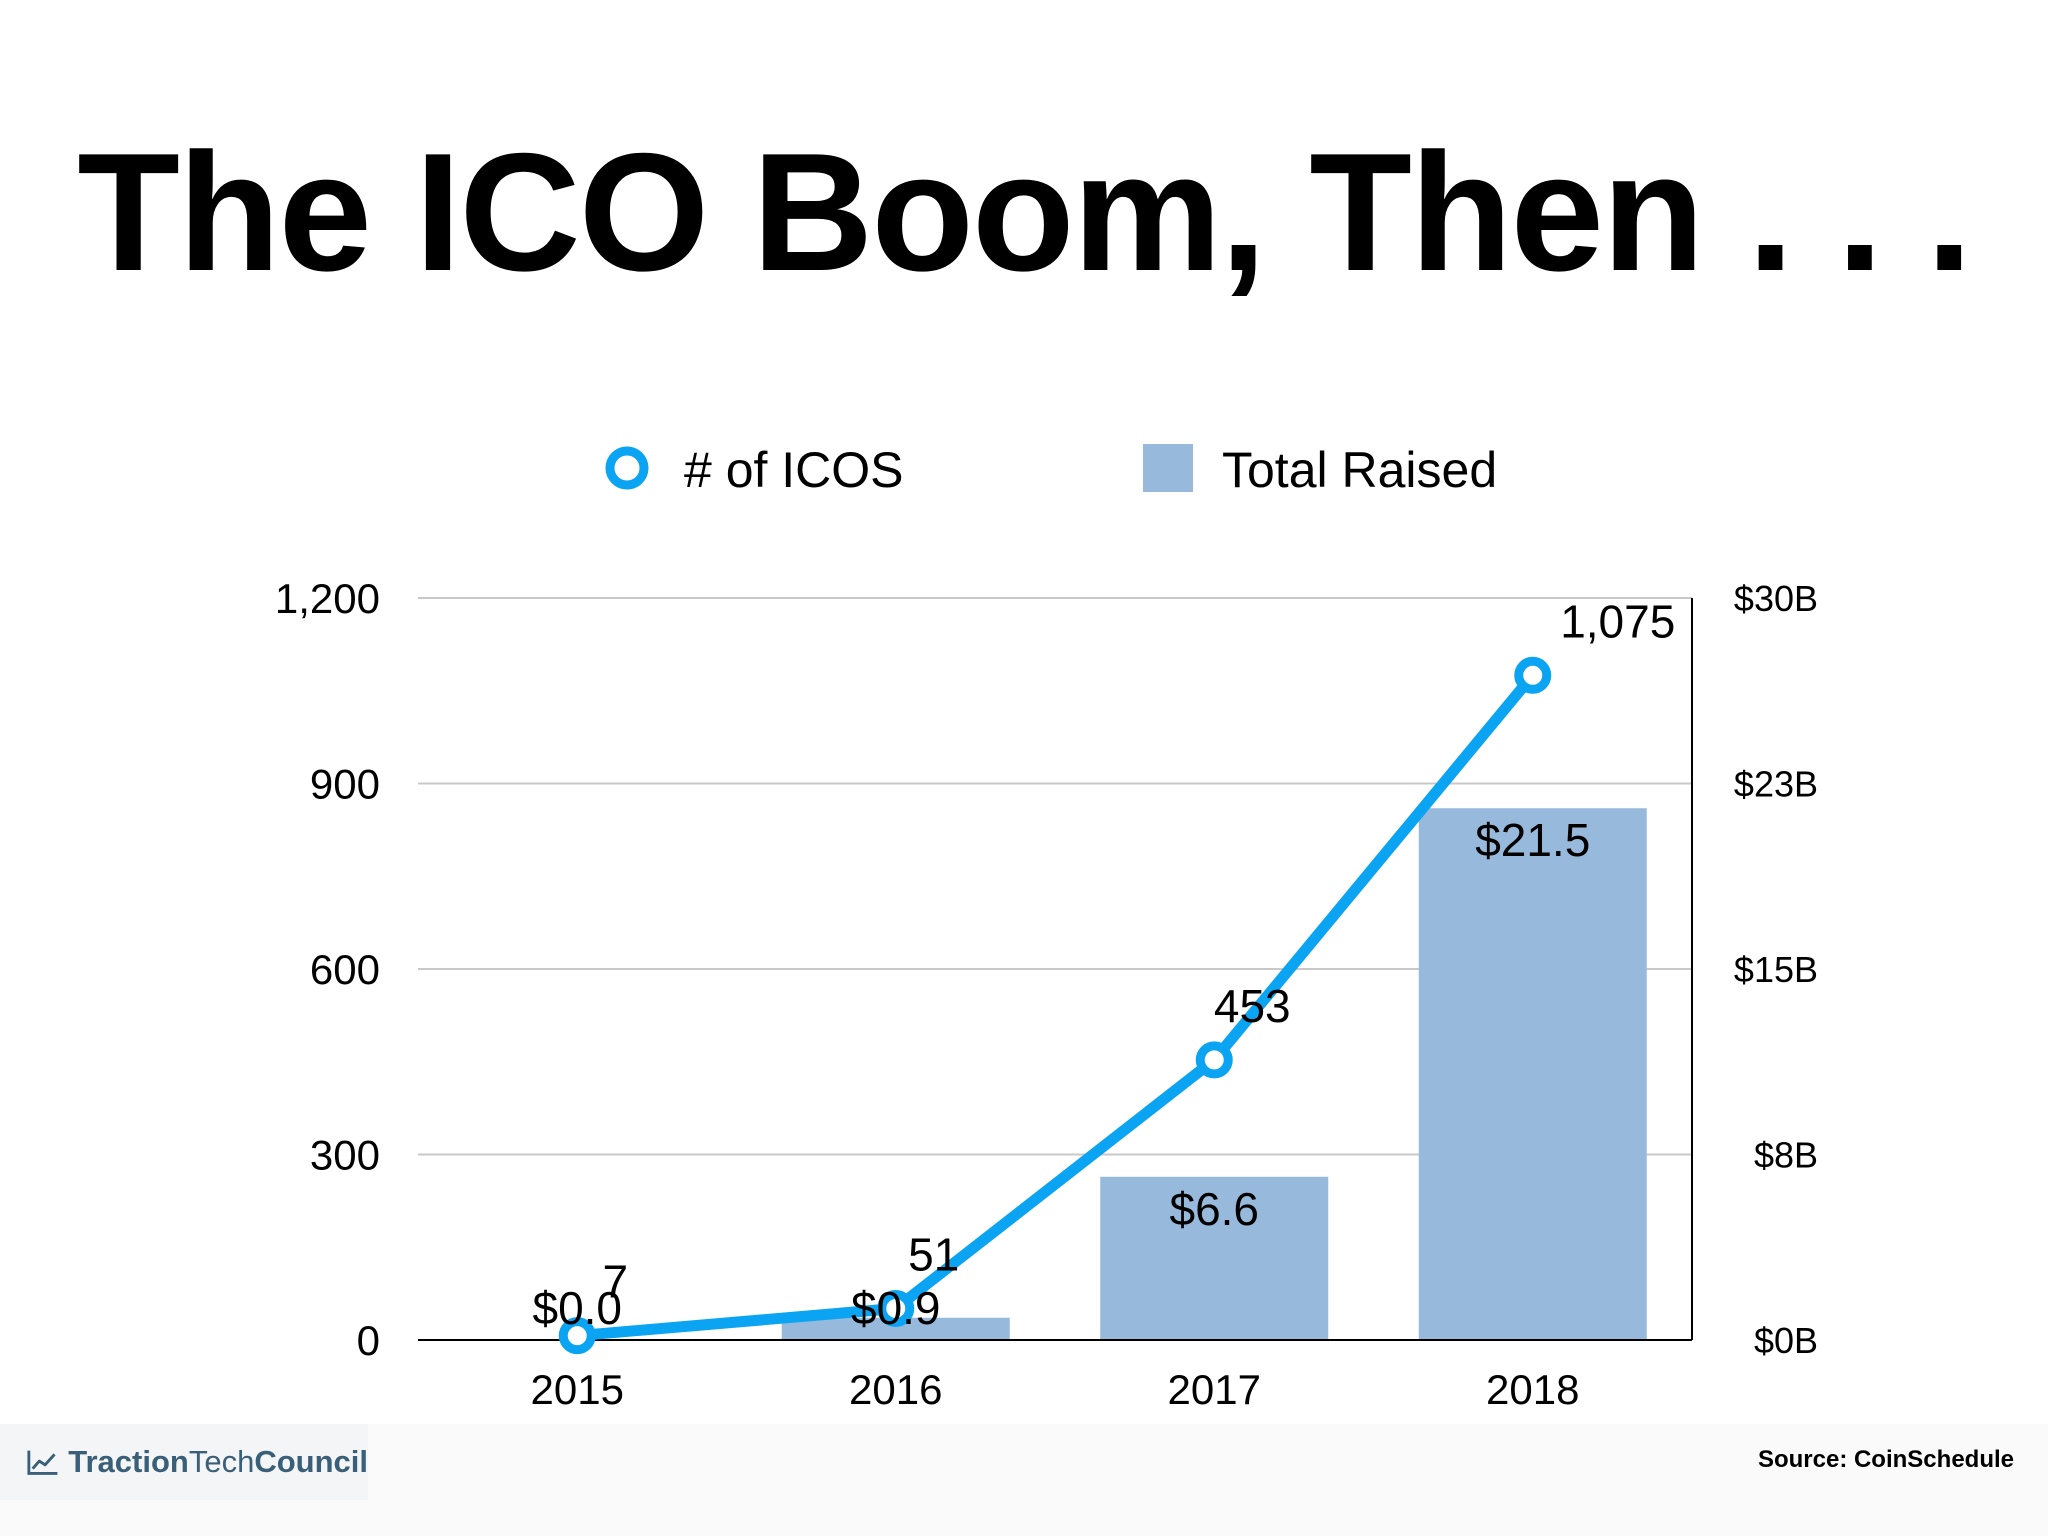  Describe the element at coordinates (1051, 470) in the screenshot. I see `chart-legend: # of ICOS Total Raised` at that location.